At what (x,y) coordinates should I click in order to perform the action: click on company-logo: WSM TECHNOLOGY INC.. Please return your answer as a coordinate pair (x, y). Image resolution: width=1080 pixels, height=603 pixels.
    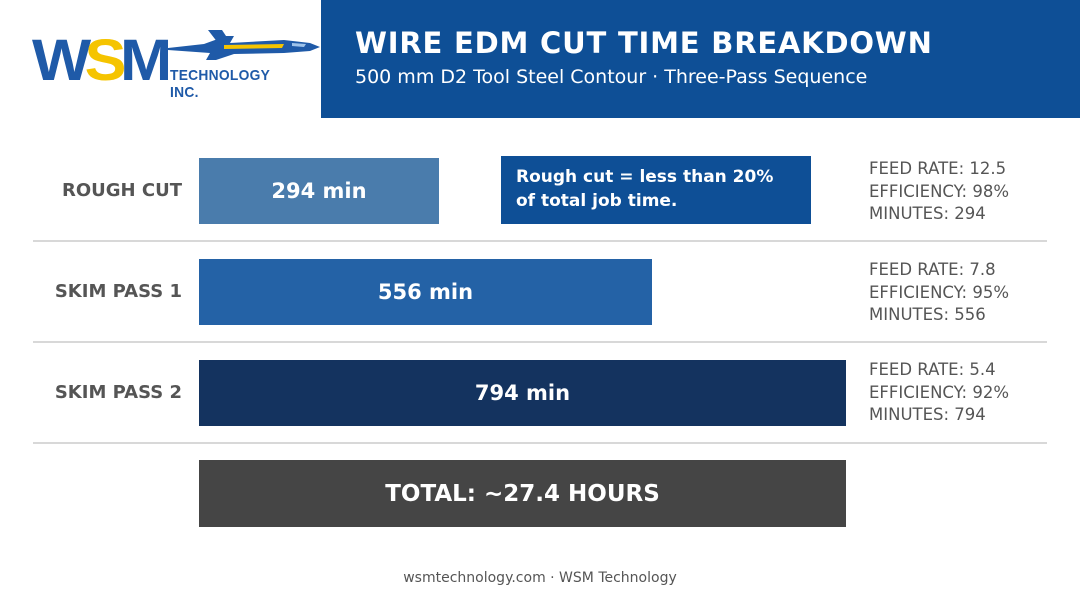
    Looking at the image, I should click on (176, 63).